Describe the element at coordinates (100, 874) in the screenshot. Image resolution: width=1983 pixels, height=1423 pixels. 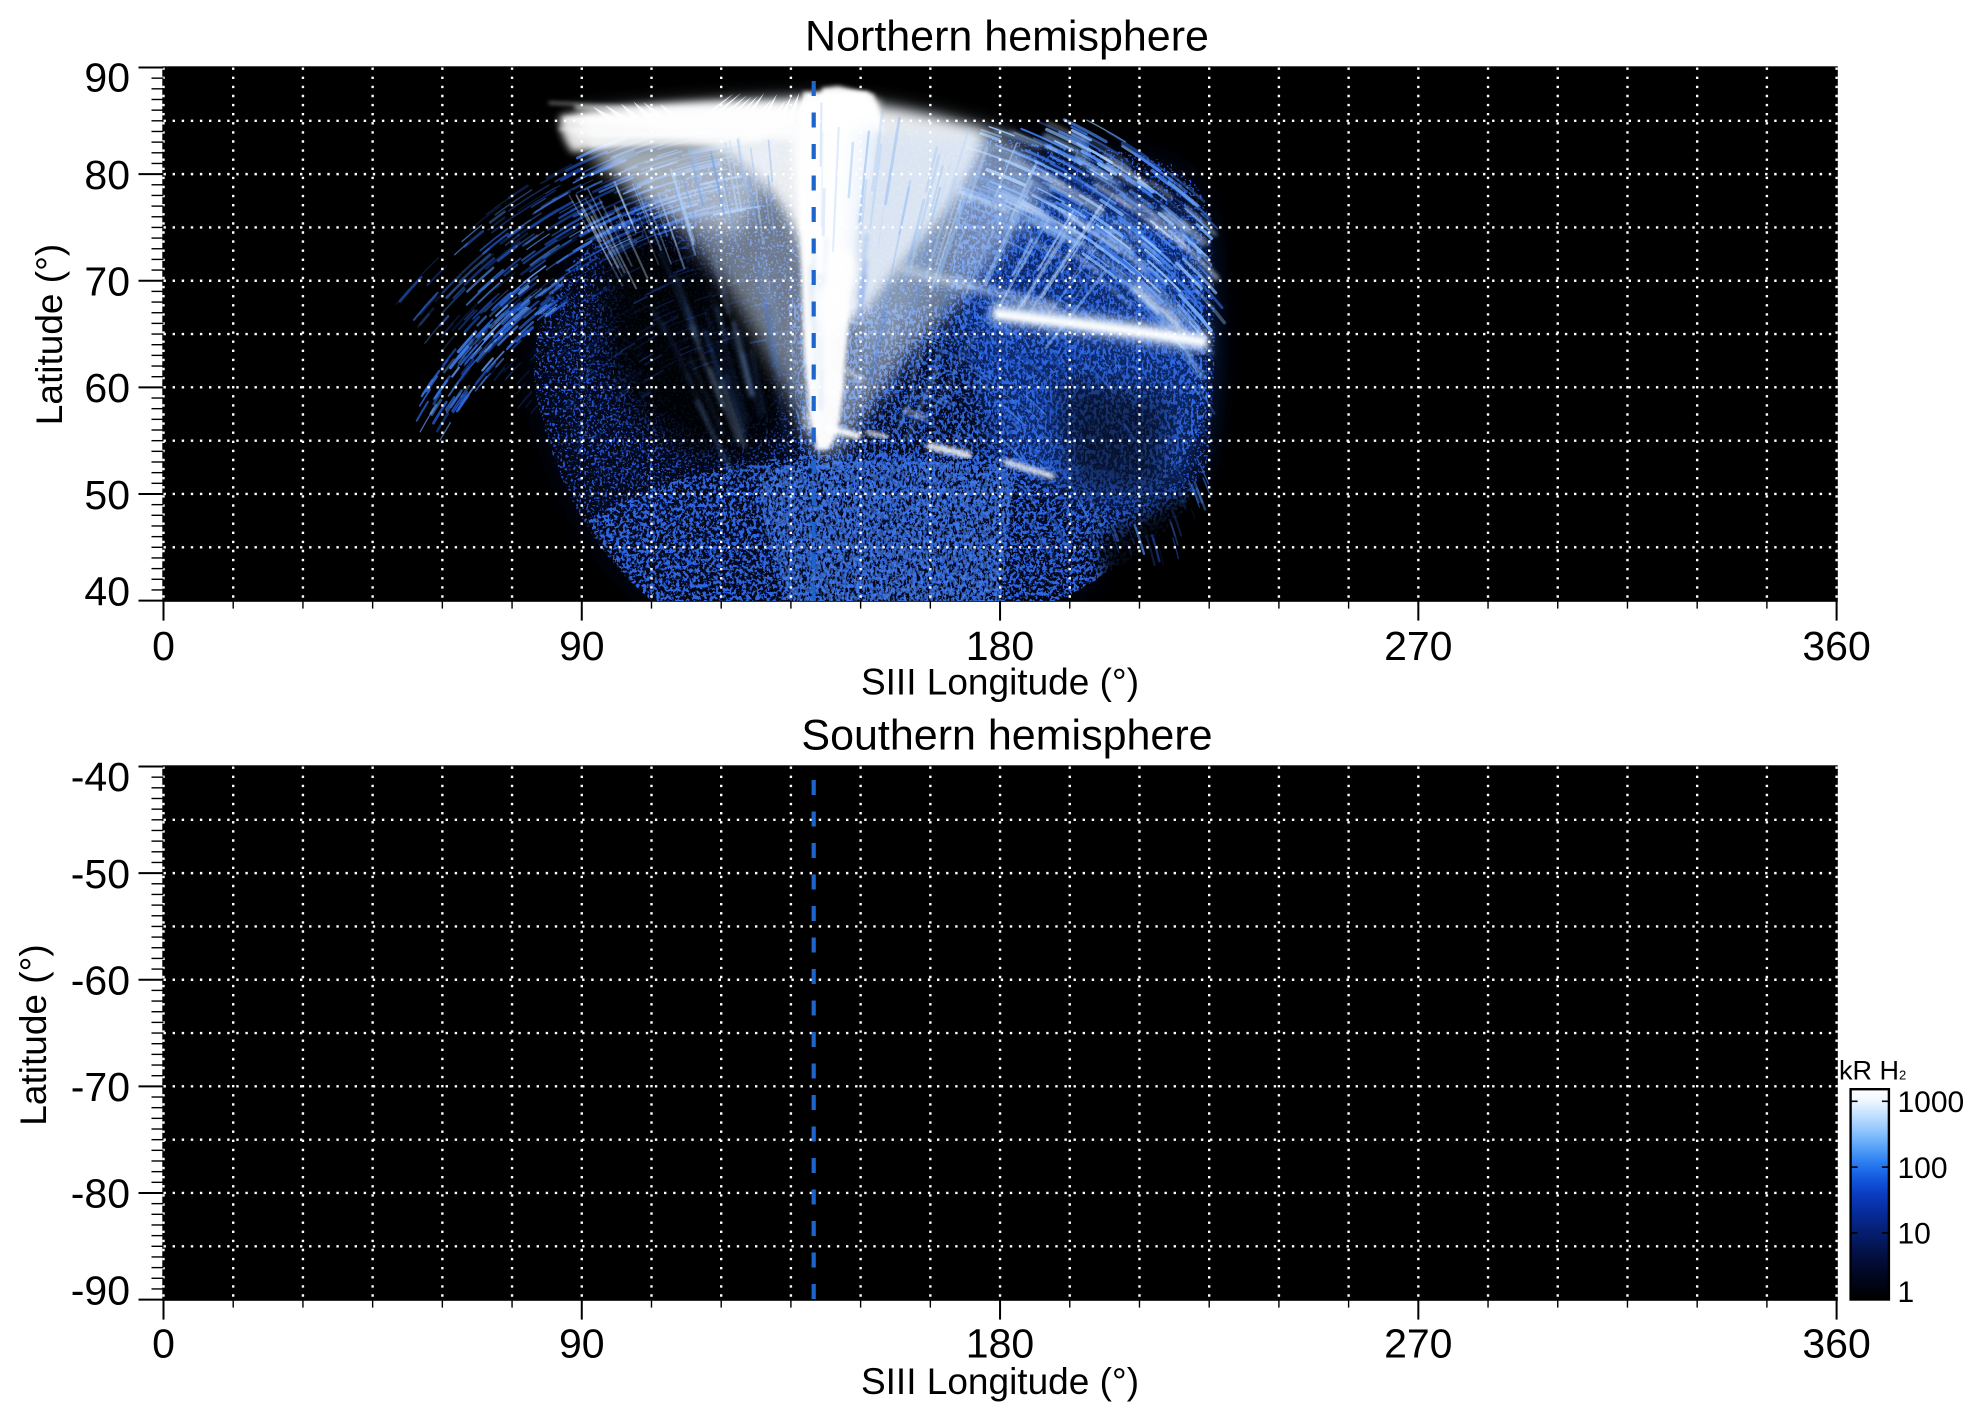
I see `svg-text: -50` at that location.